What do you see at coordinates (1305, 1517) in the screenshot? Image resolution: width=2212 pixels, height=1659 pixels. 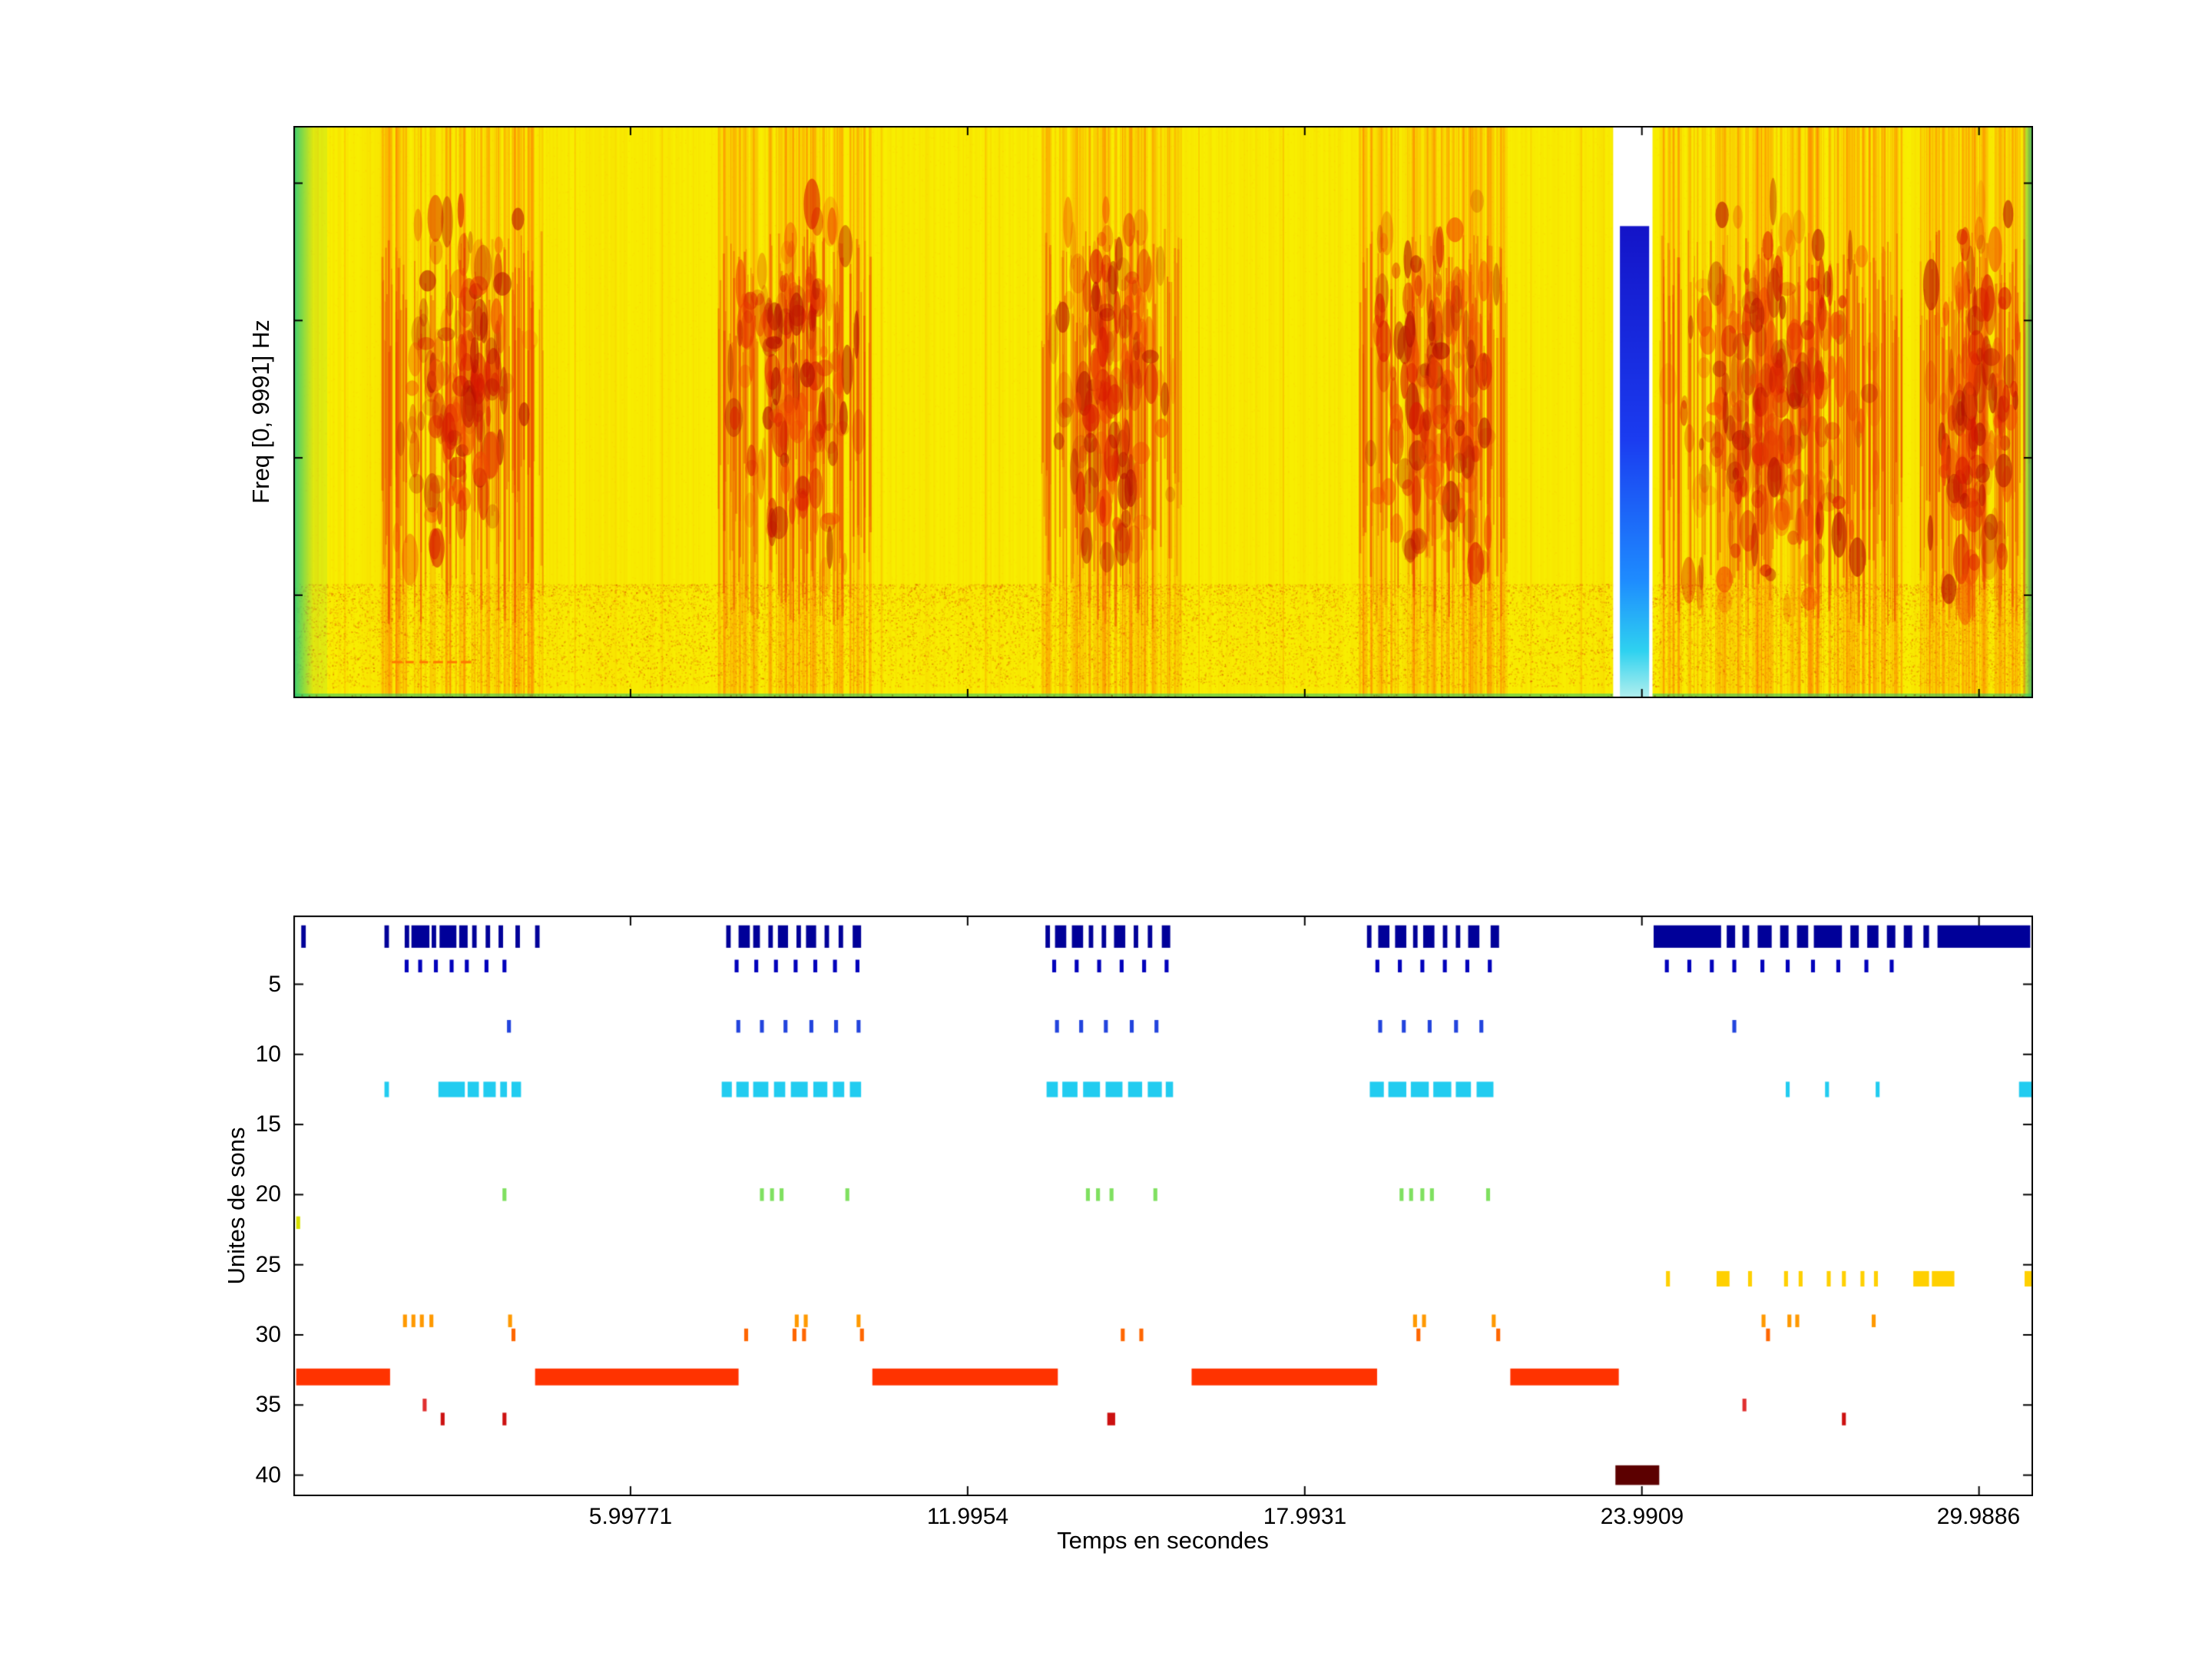 I see `x-tick-label: 17.9931` at bounding box center [1305, 1517].